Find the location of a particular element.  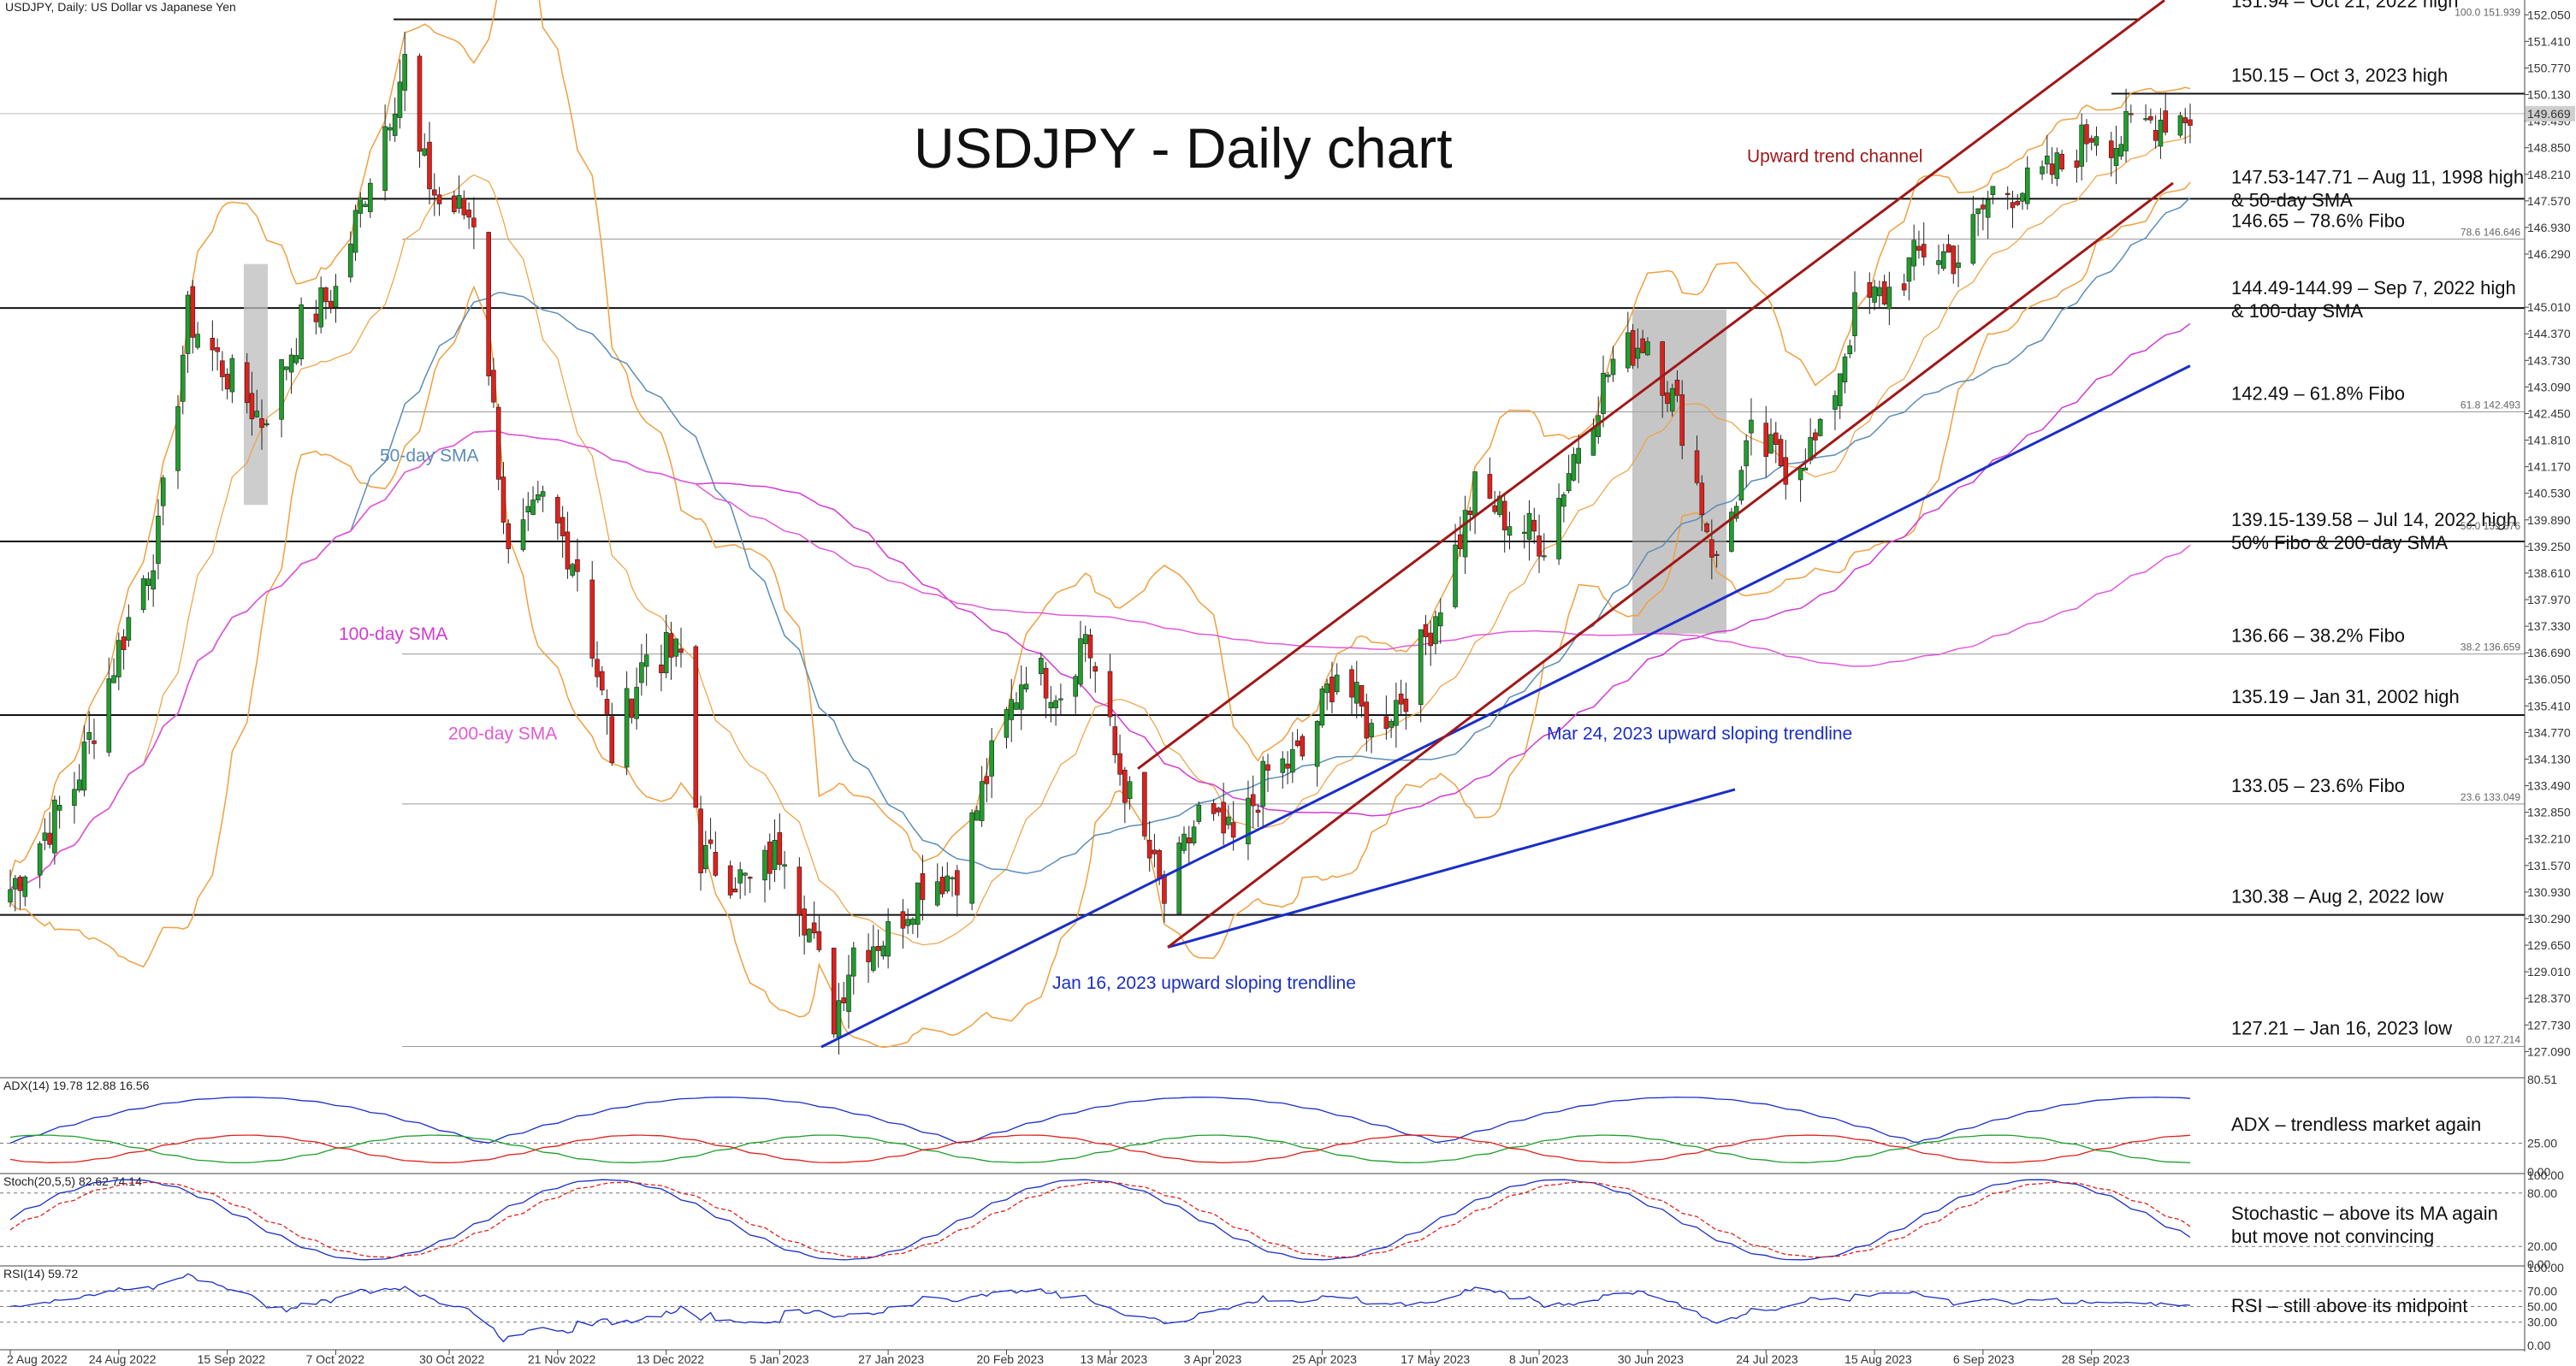

chart-title: USDJPY - Daily chart is located at coordinates (1183, 148).